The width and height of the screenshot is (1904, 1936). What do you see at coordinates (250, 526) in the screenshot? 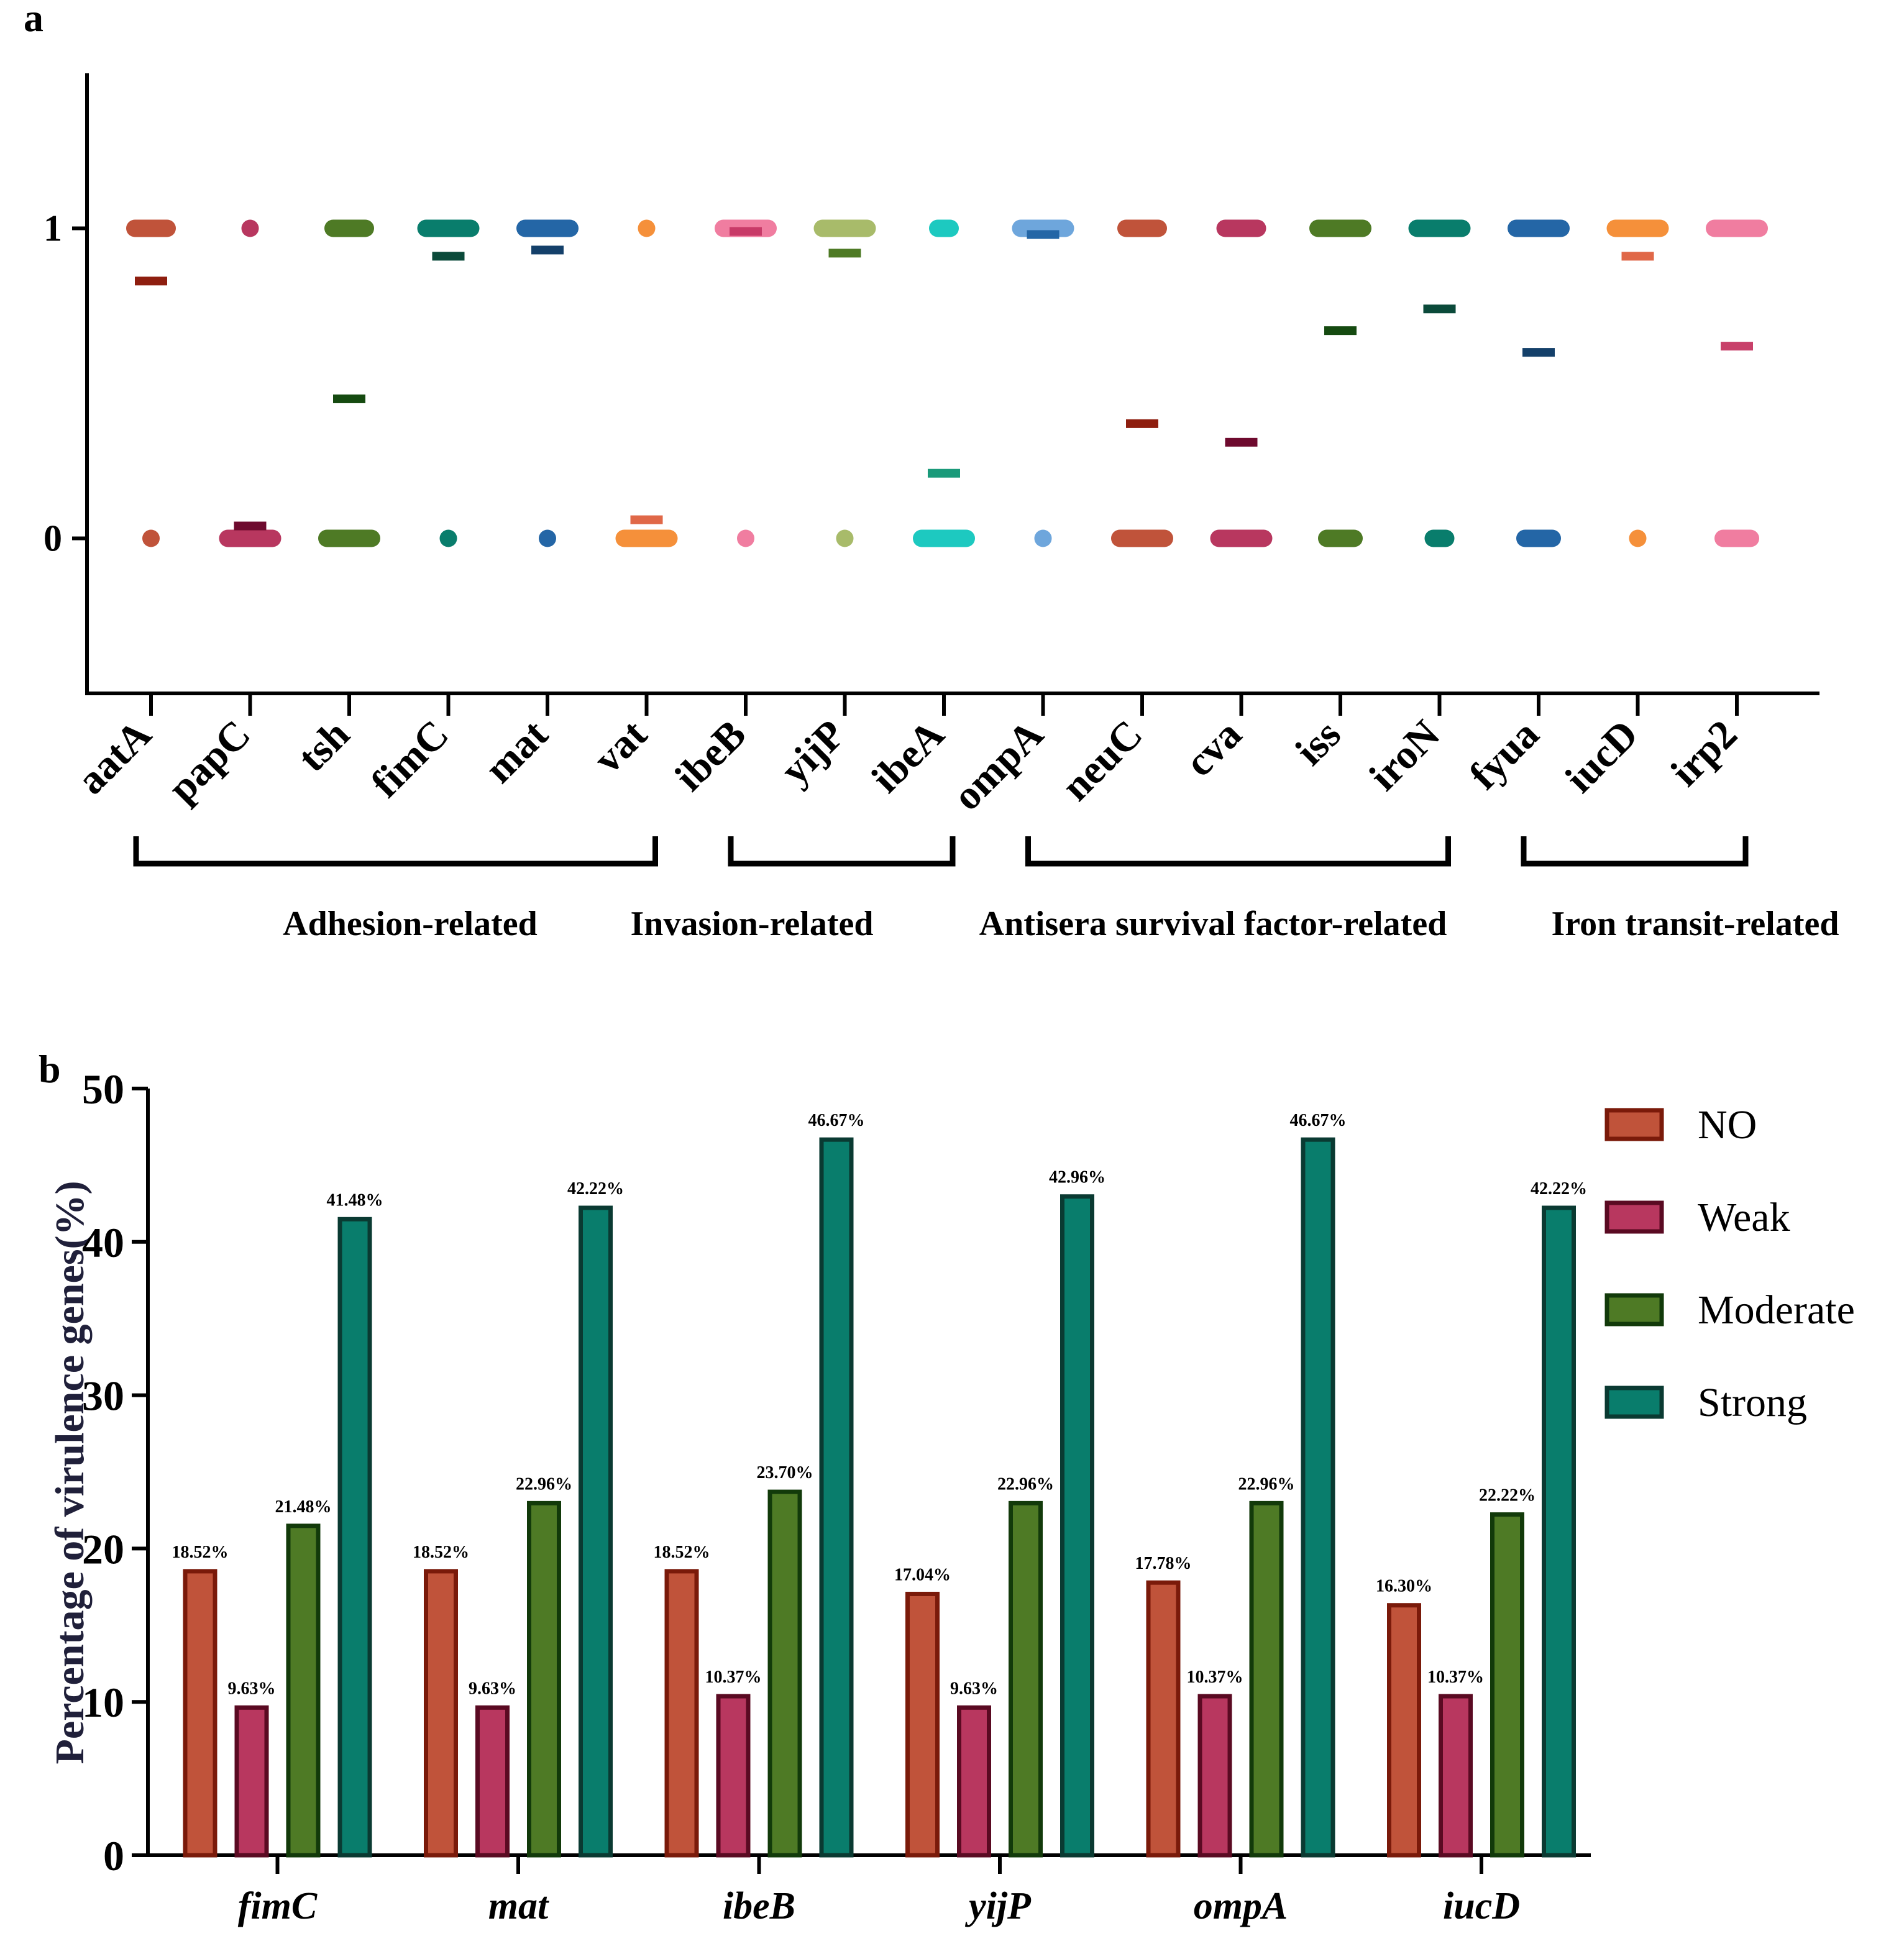
I see `mean-bar-papC` at bounding box center [250, 526].